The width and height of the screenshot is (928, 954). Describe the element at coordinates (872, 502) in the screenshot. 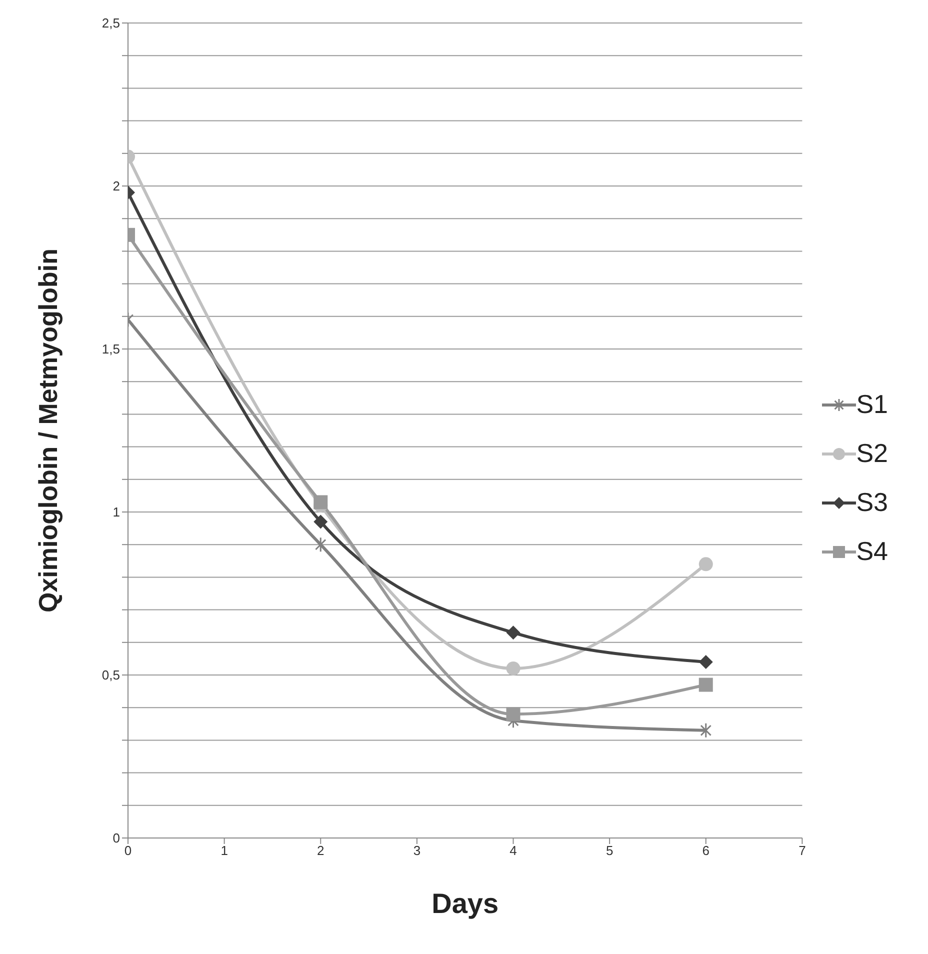

I see `legend-label: S3` at that location.